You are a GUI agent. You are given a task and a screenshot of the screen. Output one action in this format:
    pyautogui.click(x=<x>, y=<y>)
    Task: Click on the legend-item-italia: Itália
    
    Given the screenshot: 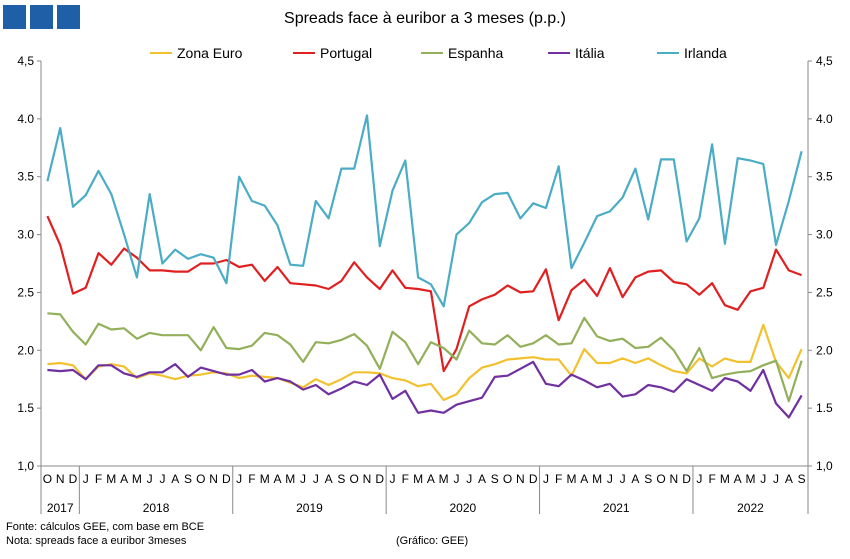 What is the action you would take?
    pyautogui.click(x=576, y=53)
    